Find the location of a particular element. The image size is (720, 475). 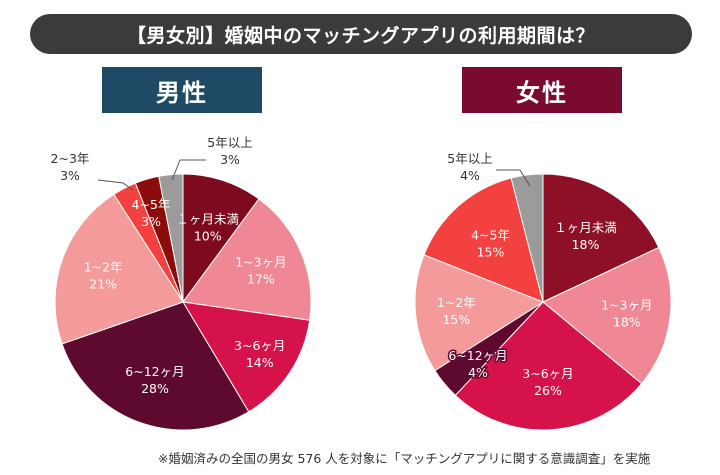

chart-title: 【男女別】婚姻中のマッチングアプリの利用期間は？ is located at coordinates (360, 35).